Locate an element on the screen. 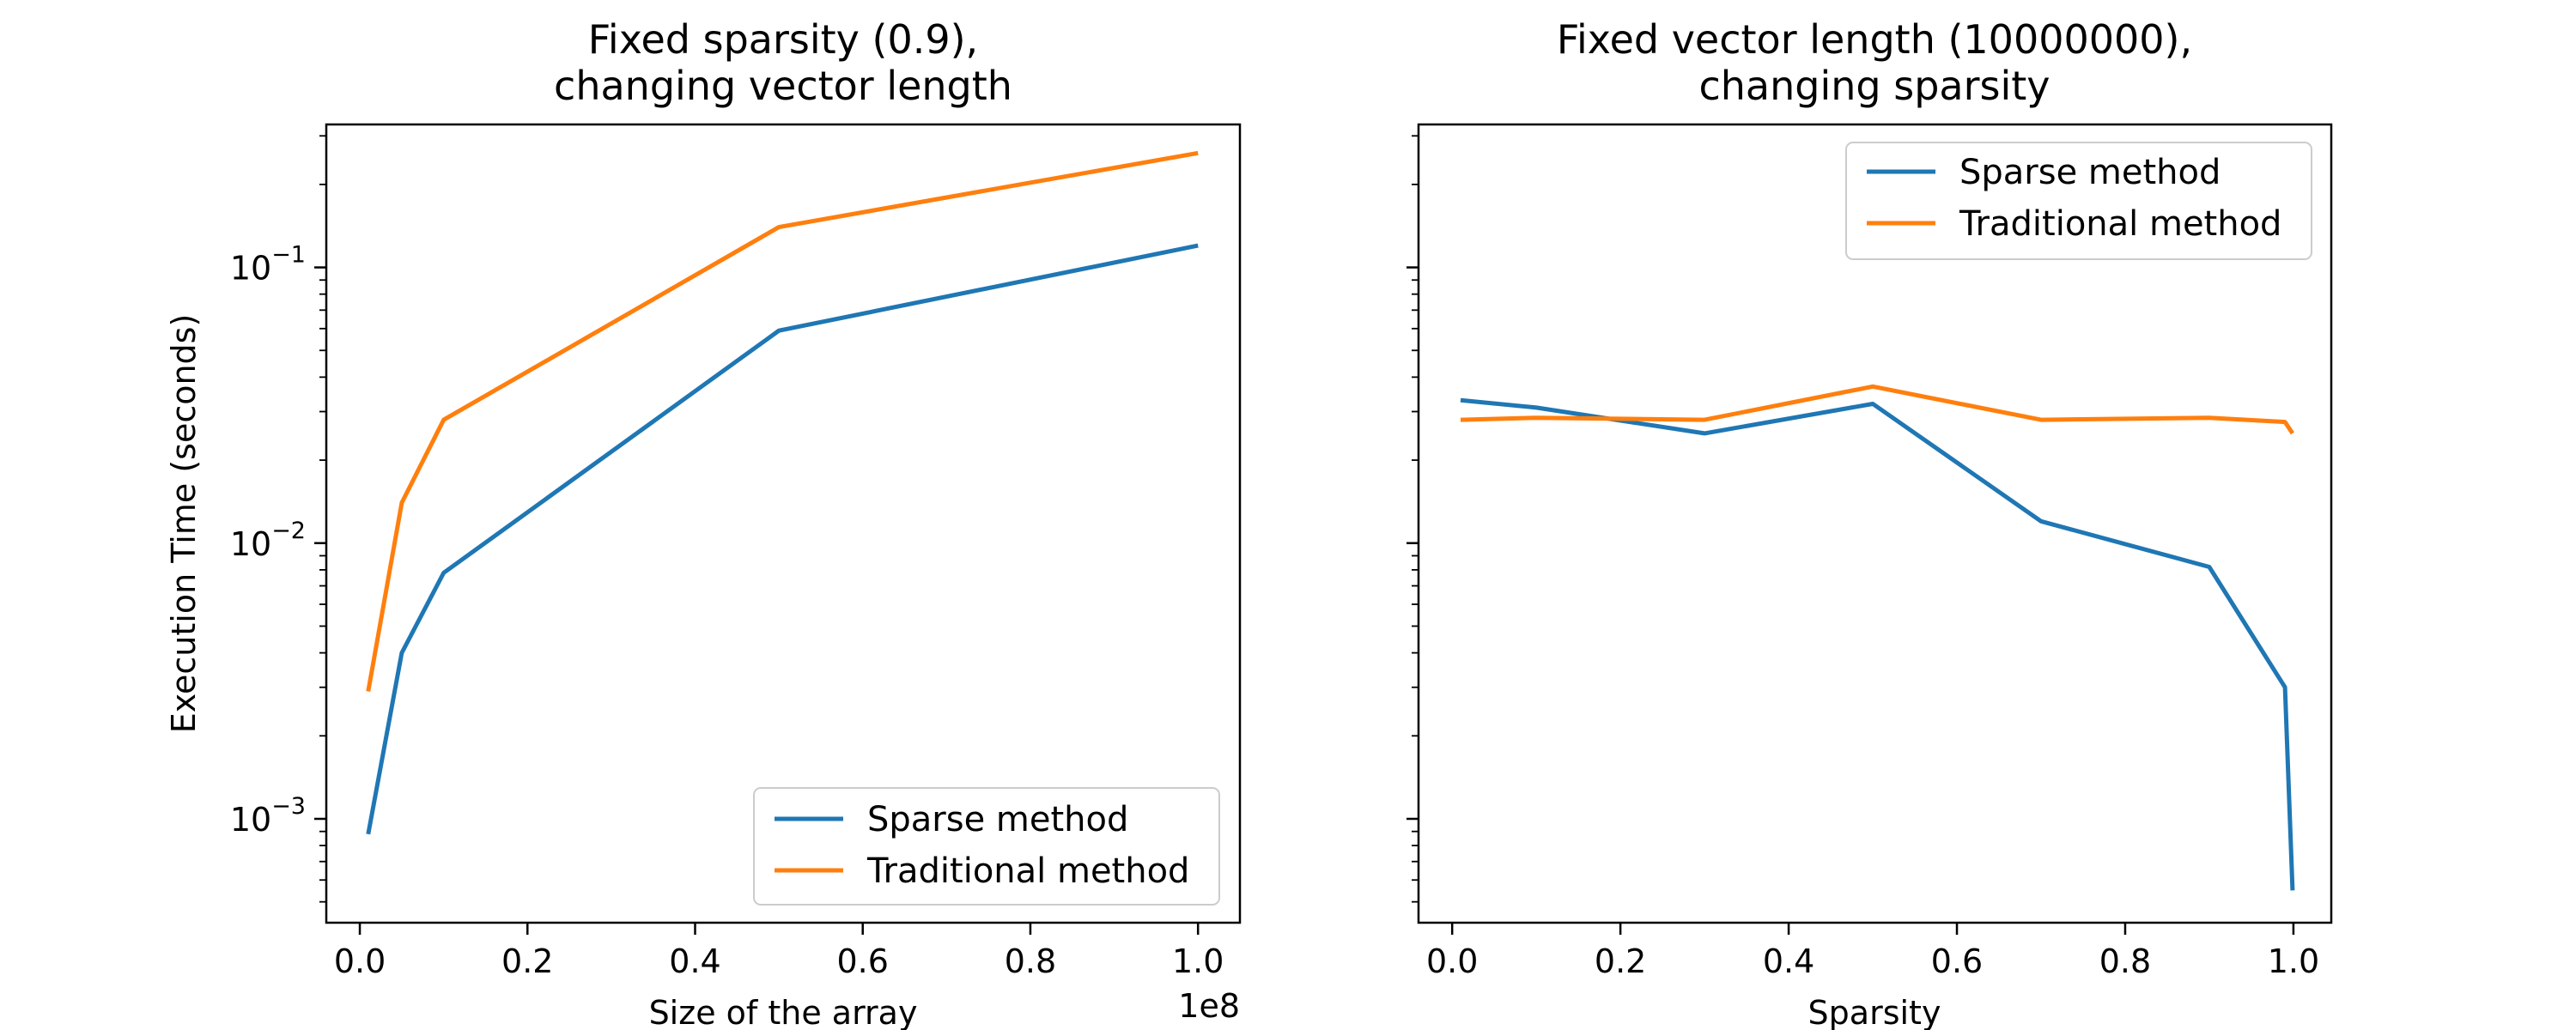 Image resolution: width=2576 pixels, height=1030 pixels. x-ticks-left: 0.0 0.2 0.4 0.6 0.8 1.0 is located at coordinates (779, 951).